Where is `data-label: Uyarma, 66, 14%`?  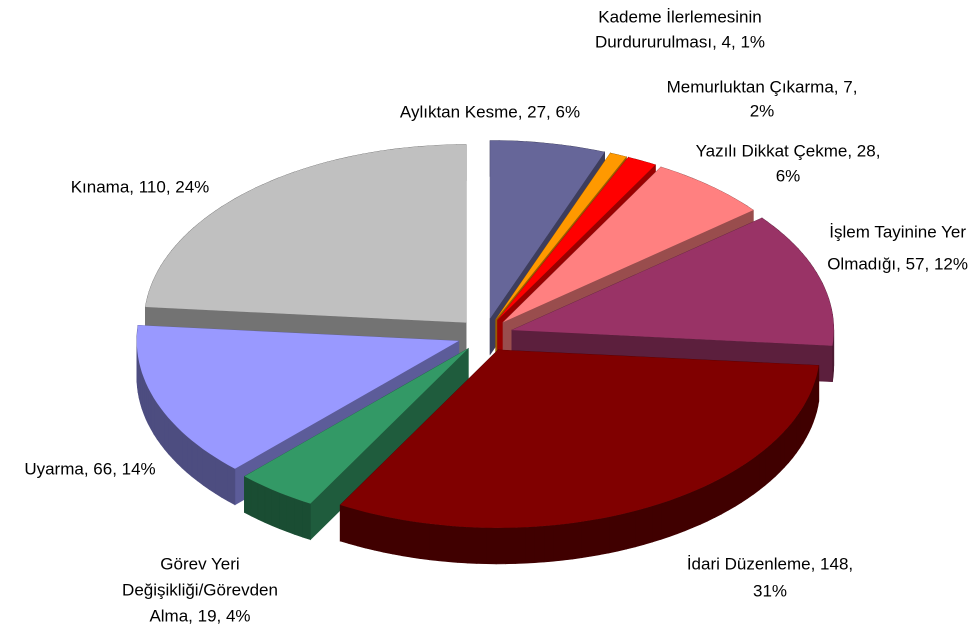 data-label: Uyarma, 66, 14% is located at coordinates (89, 468).